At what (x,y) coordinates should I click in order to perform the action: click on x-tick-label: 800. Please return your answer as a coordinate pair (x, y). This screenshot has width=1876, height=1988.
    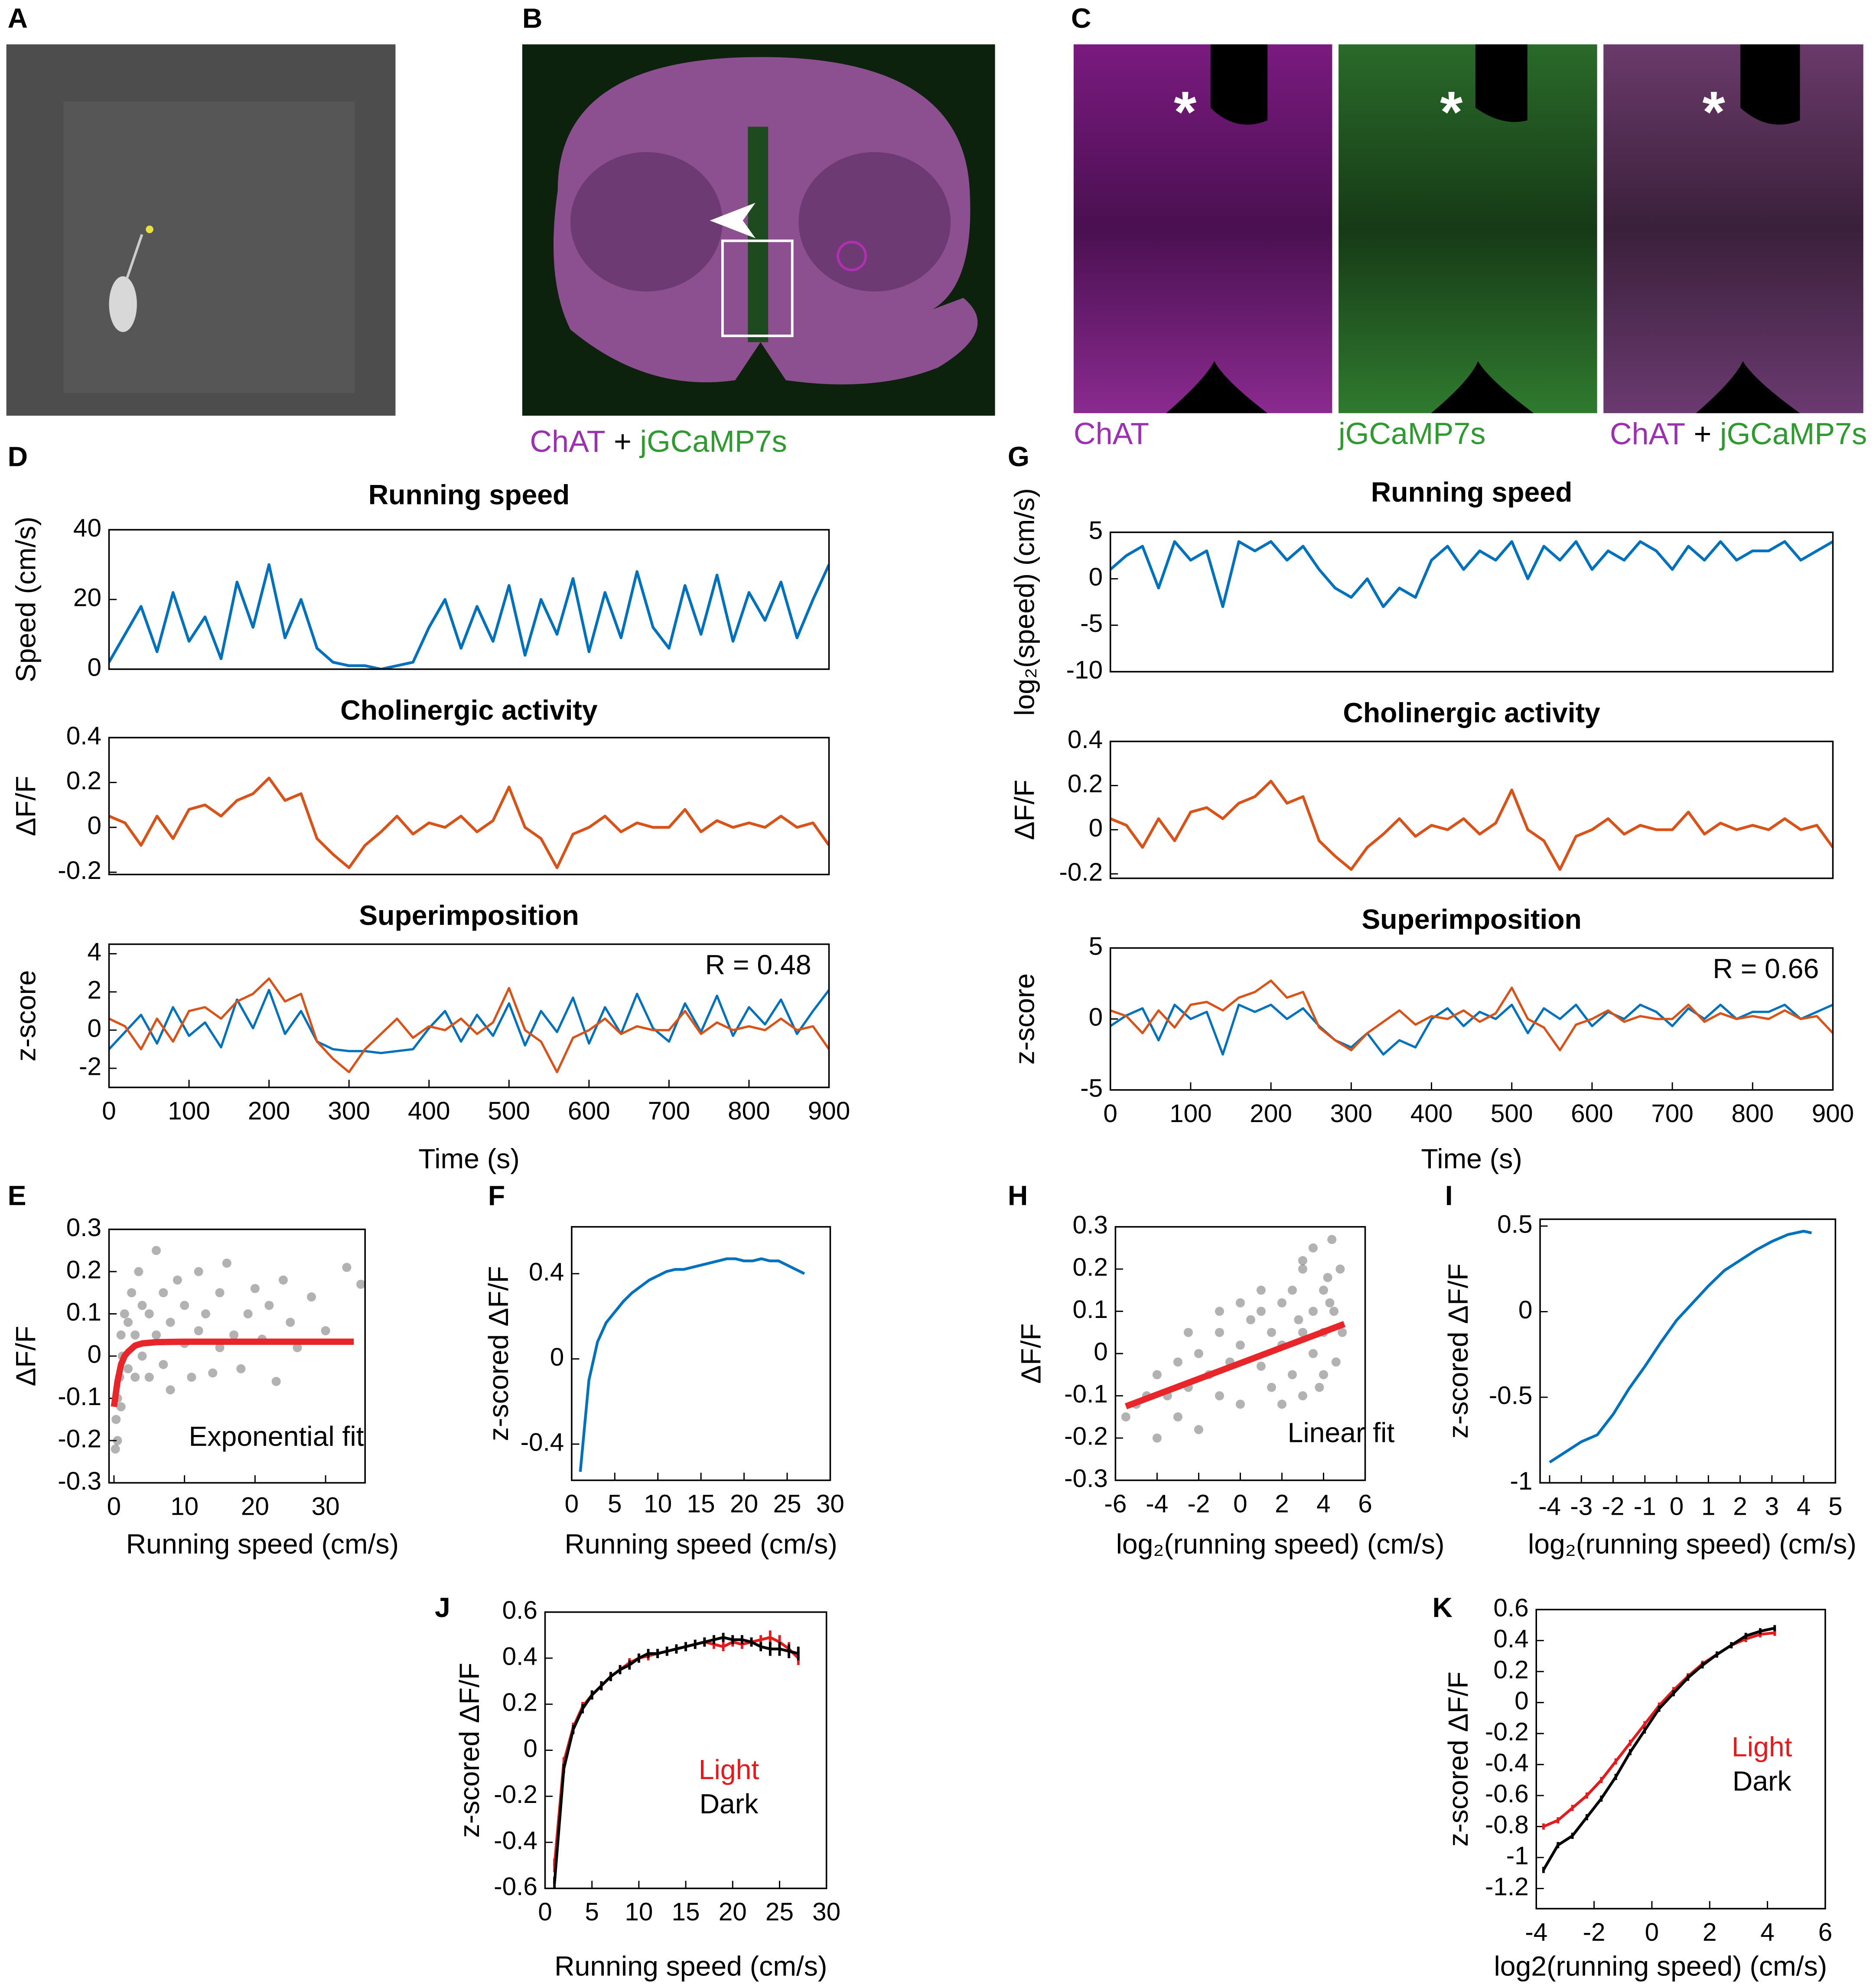
    Looking at the image, I should click on (749, 1111).